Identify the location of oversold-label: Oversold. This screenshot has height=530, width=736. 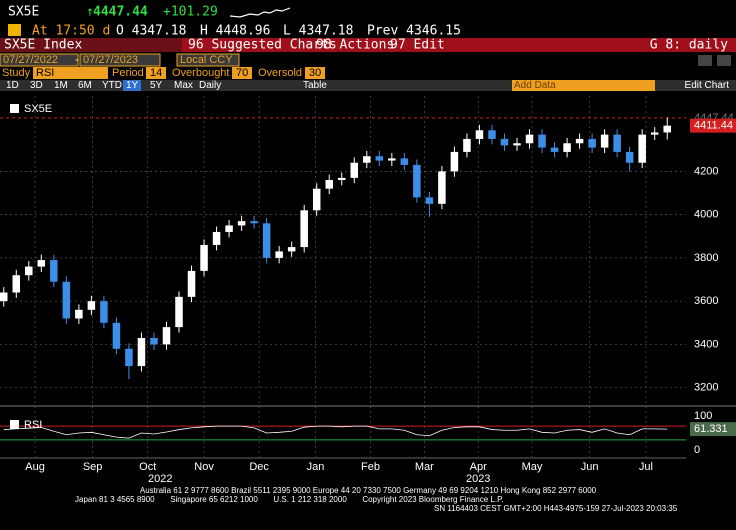
(280, 73).